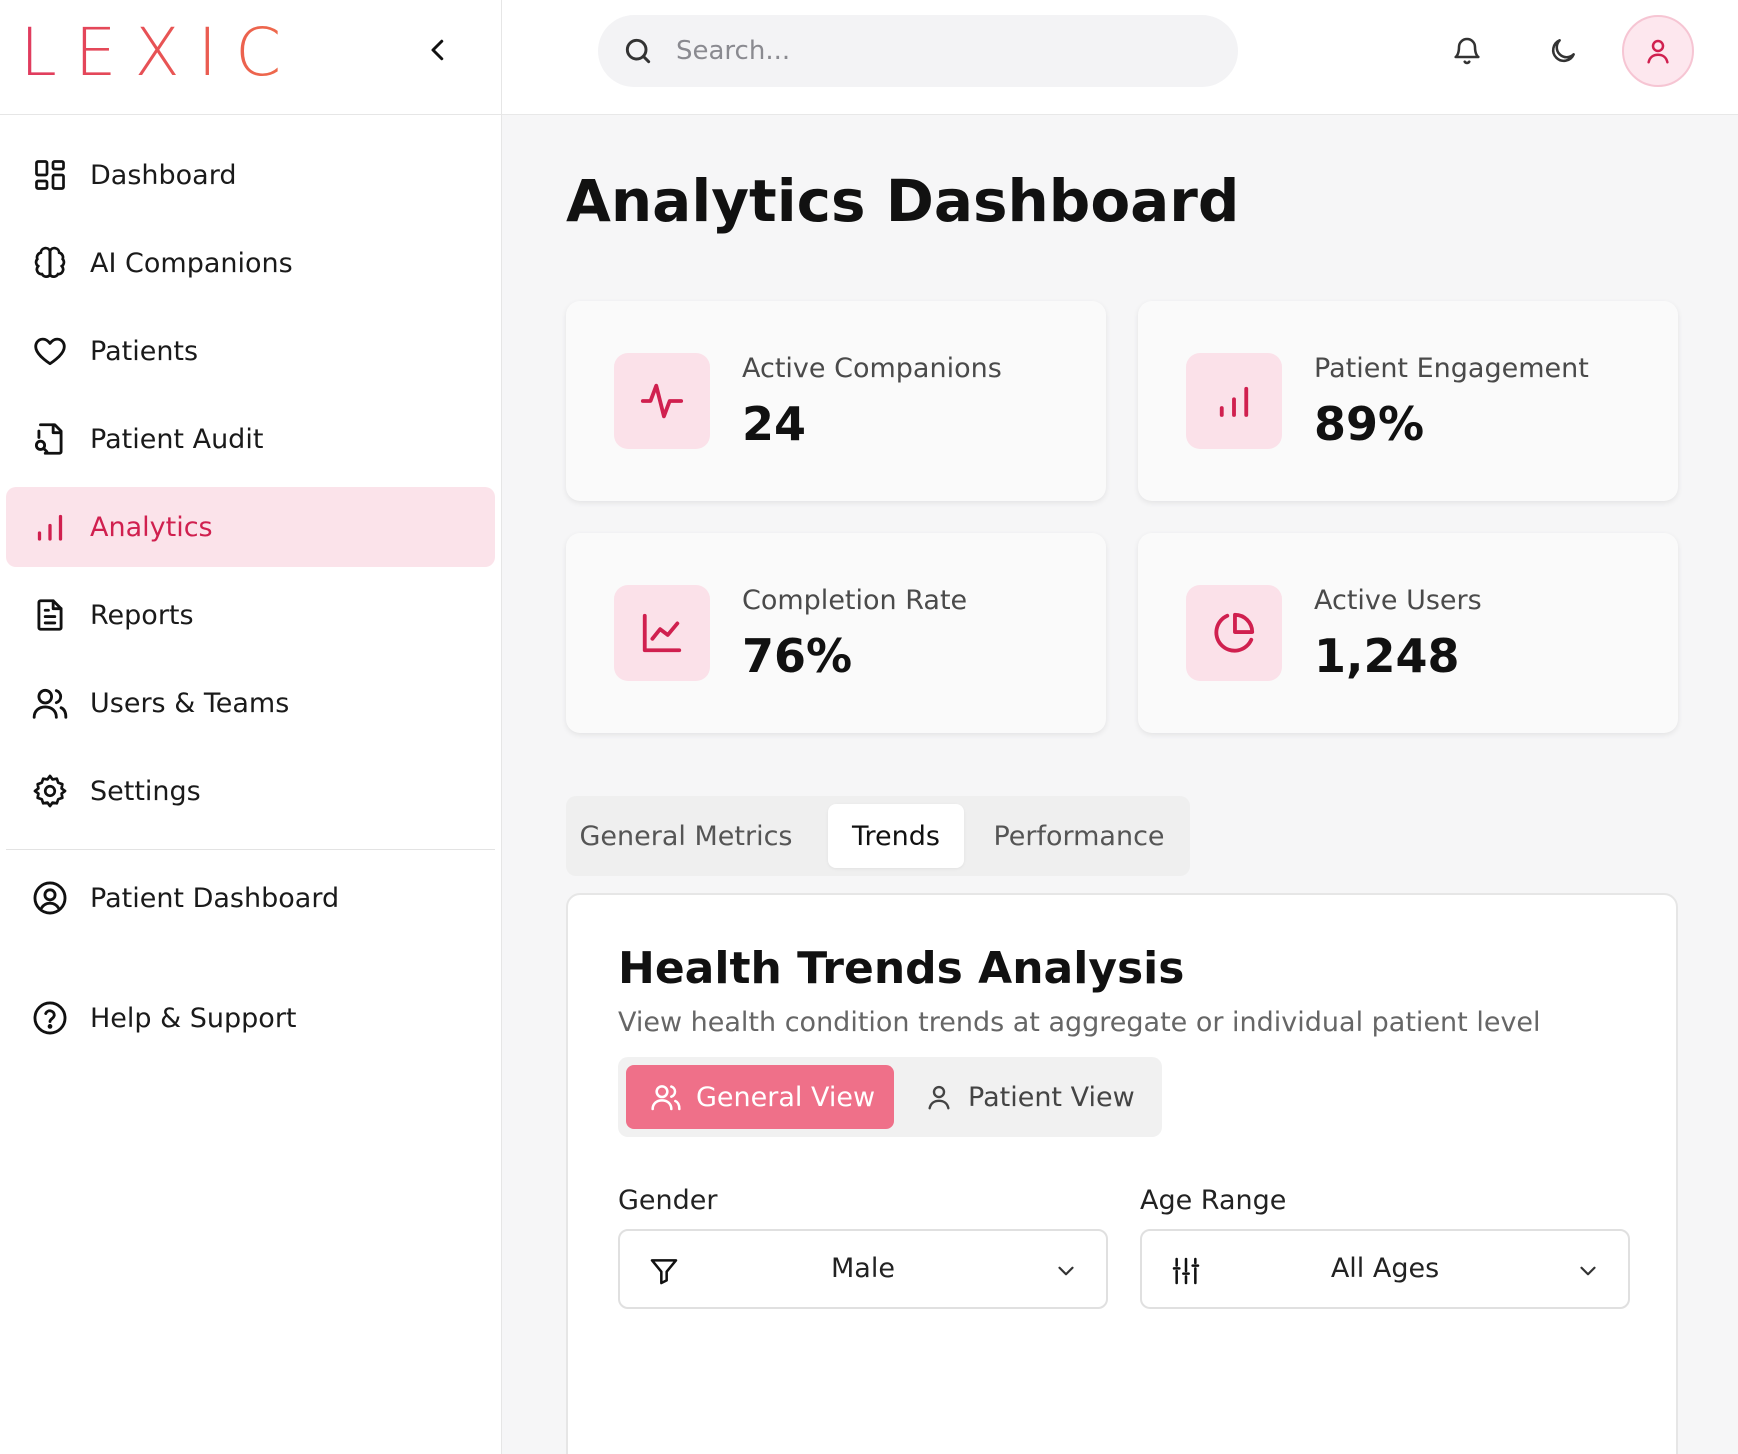 The height and width of the screenshot is (1454, 1738). I want to click on theme-toggle-button, so click(1563, 51).